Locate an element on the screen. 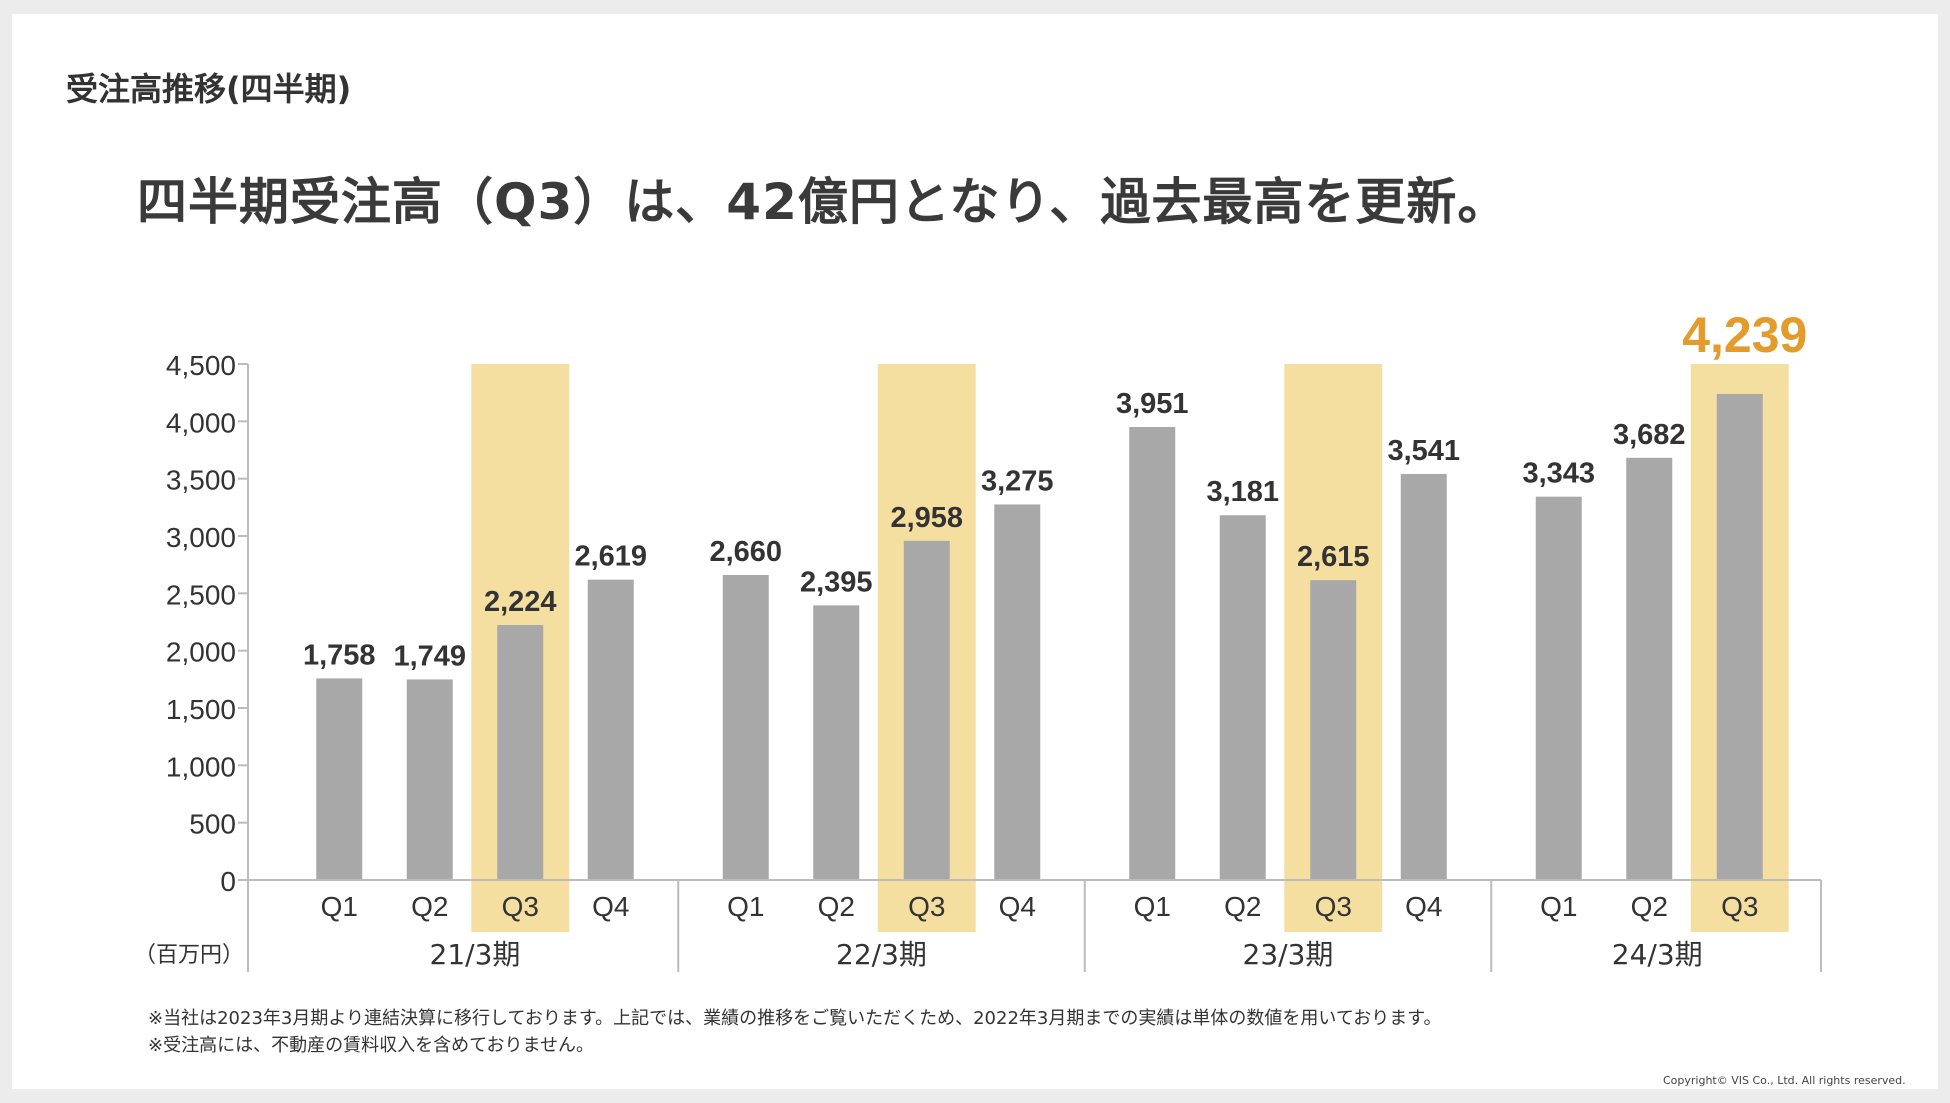  data-label: 2,395 is located at coordinates (836, 582).